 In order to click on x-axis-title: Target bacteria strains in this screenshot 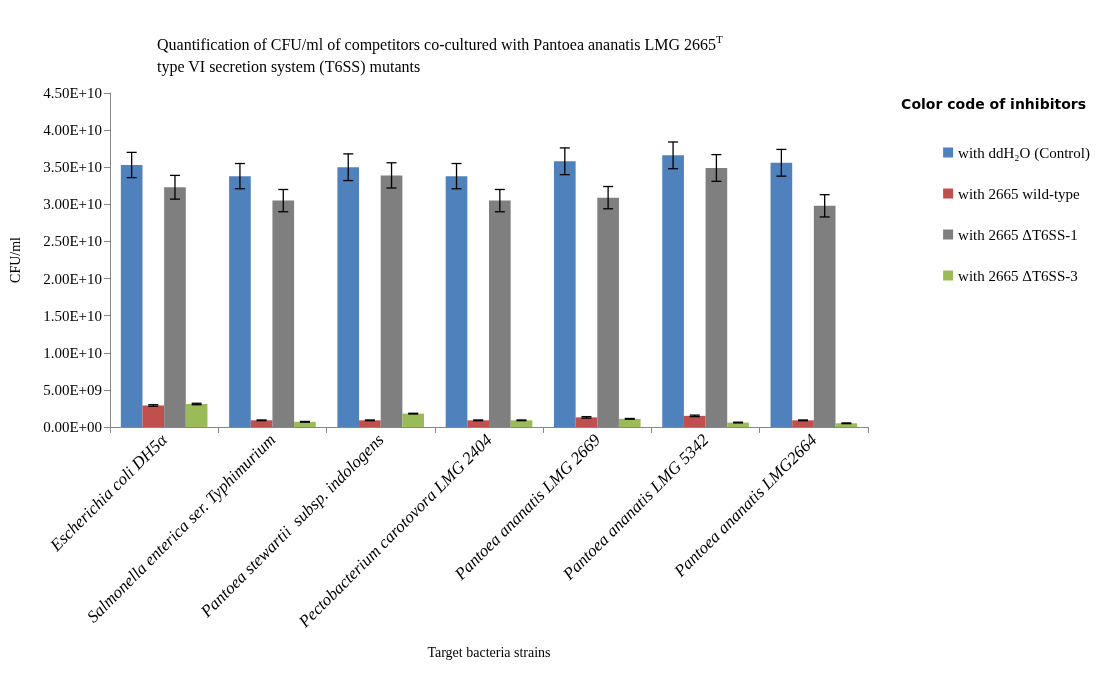, I will do `click(489, 652)`.